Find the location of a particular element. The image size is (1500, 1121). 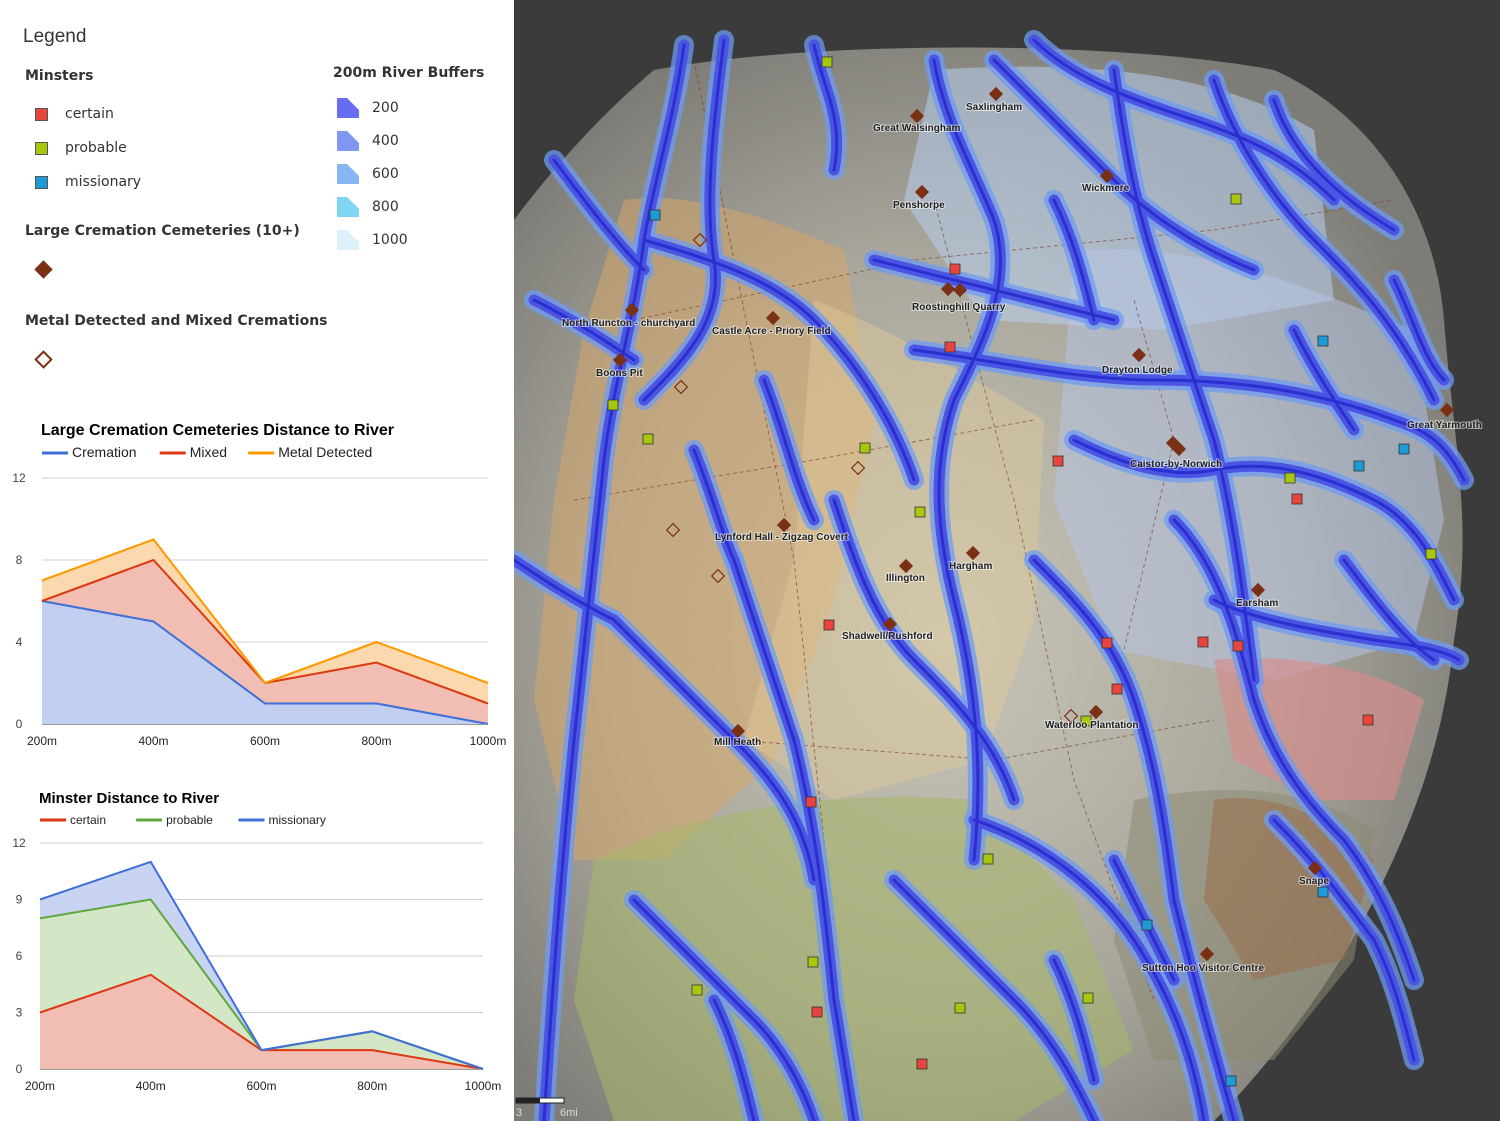

large-cremation-heading: Large Cremation Cemeteries (10+) is located at coordinates (162, 231).